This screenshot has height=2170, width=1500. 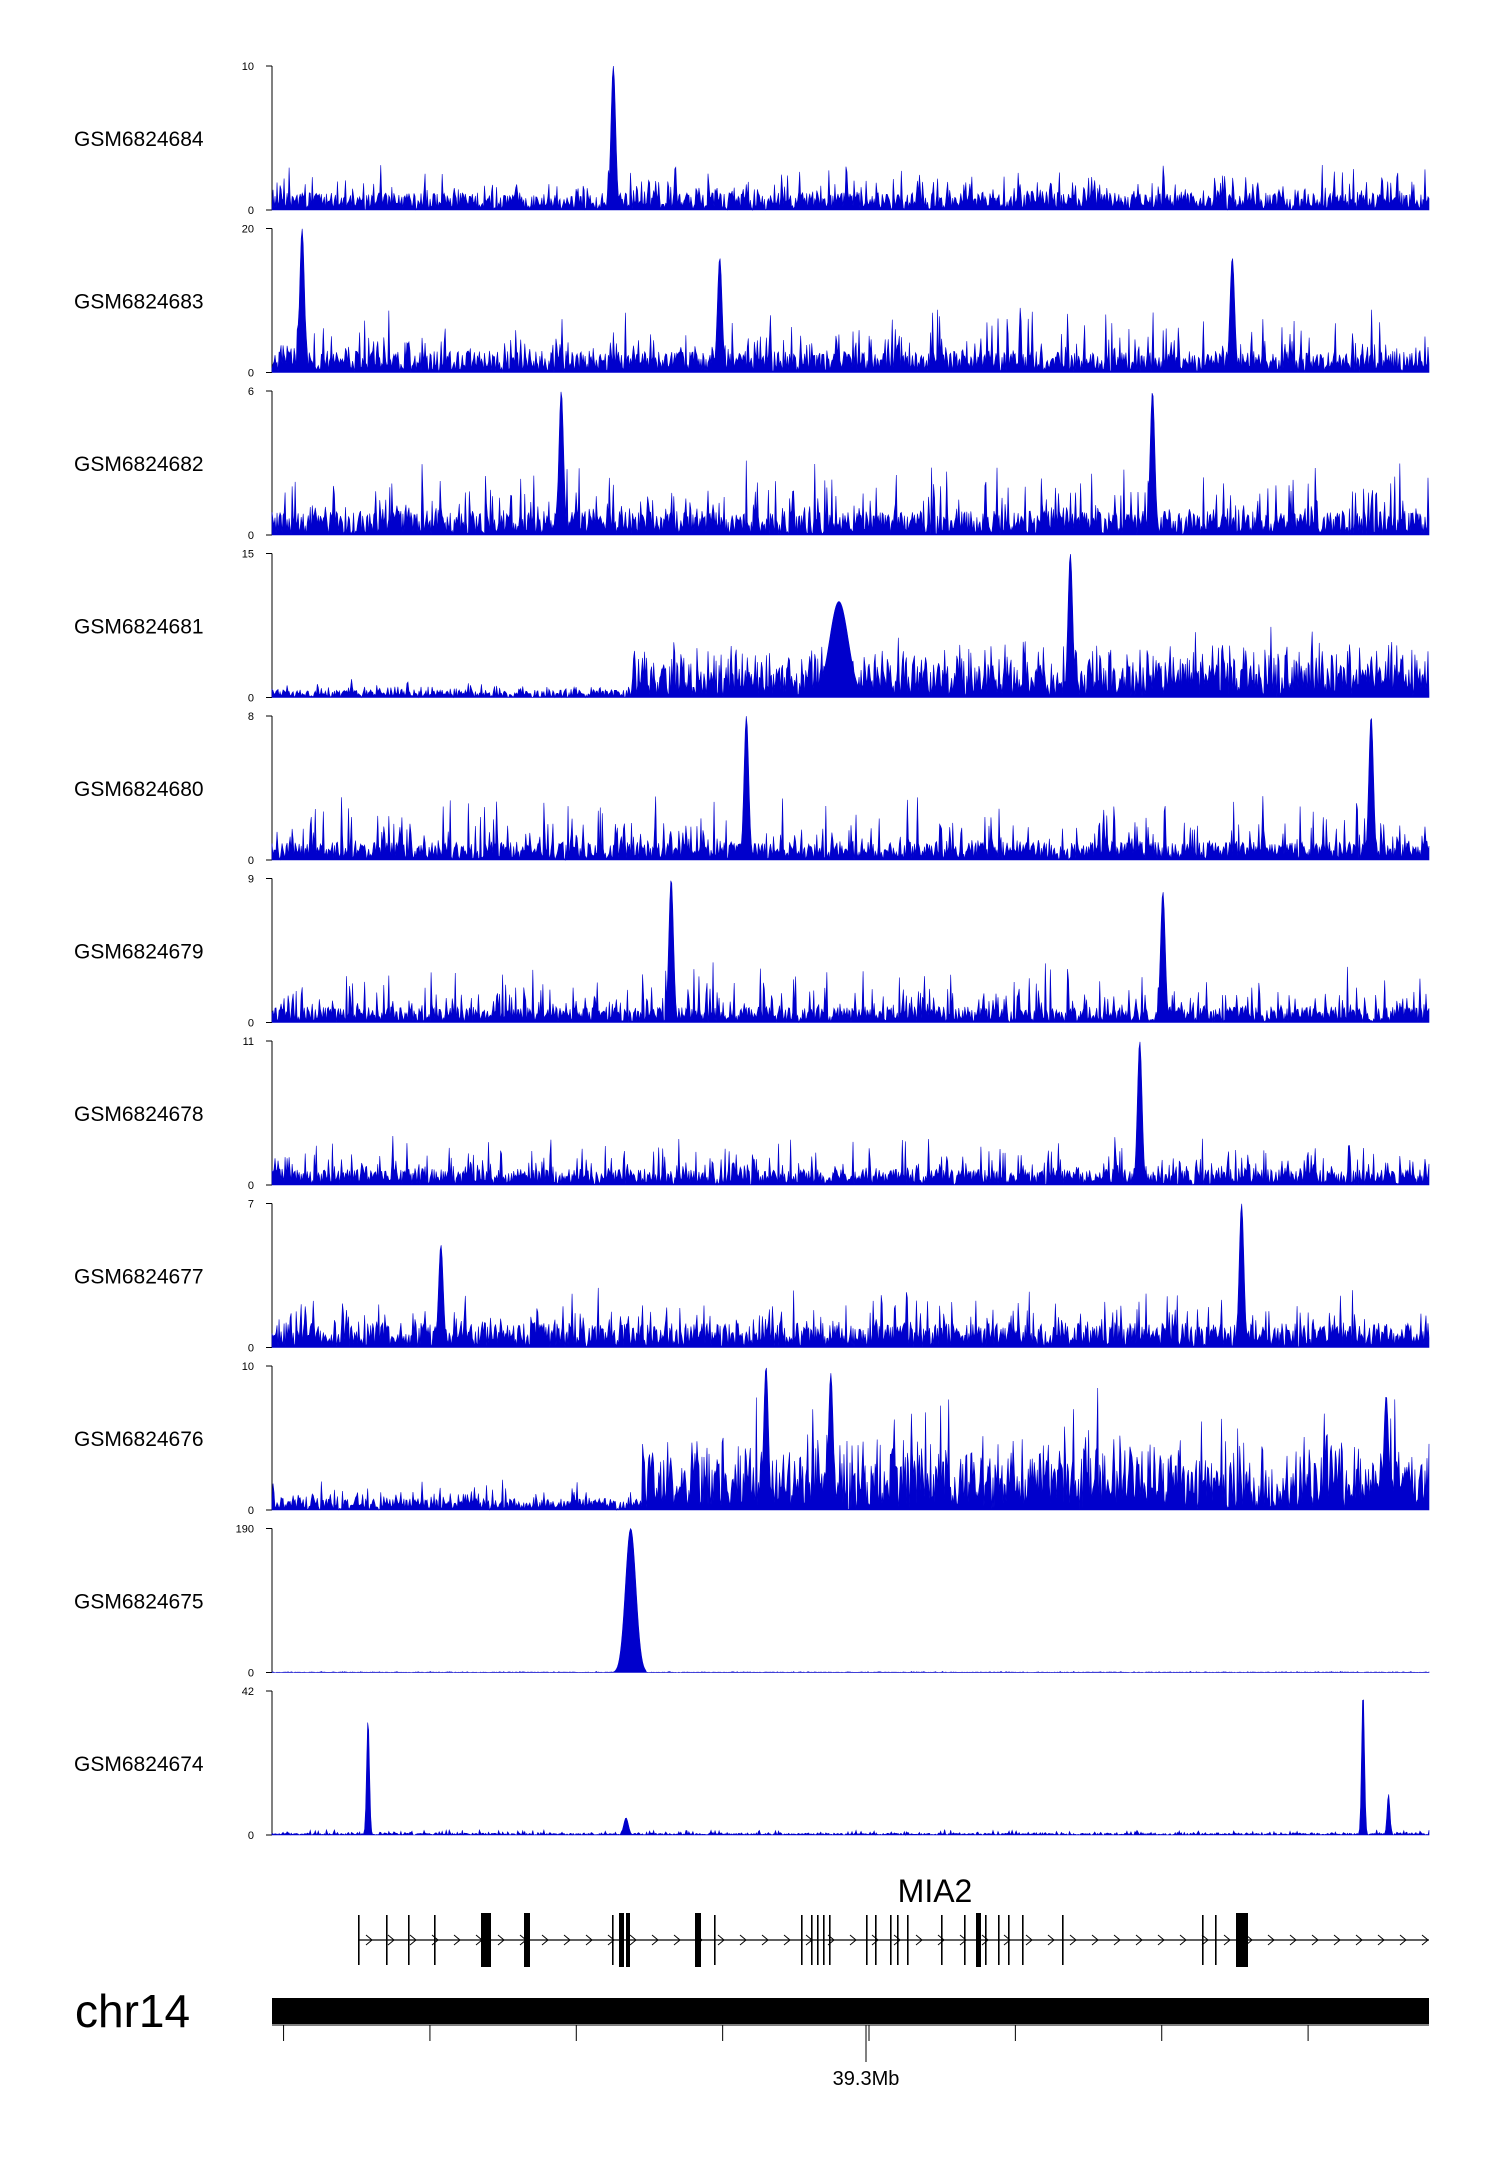 What do you see at coordinates (248, 1692) in the screenshot?
I see `y-tick-label-max: 42` at bounding box center [248, 1692].